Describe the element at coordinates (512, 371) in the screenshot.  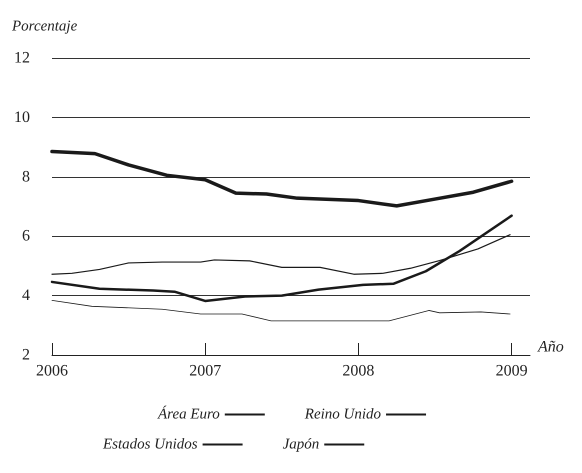
I see `x-tick-label: 2009` at that location.